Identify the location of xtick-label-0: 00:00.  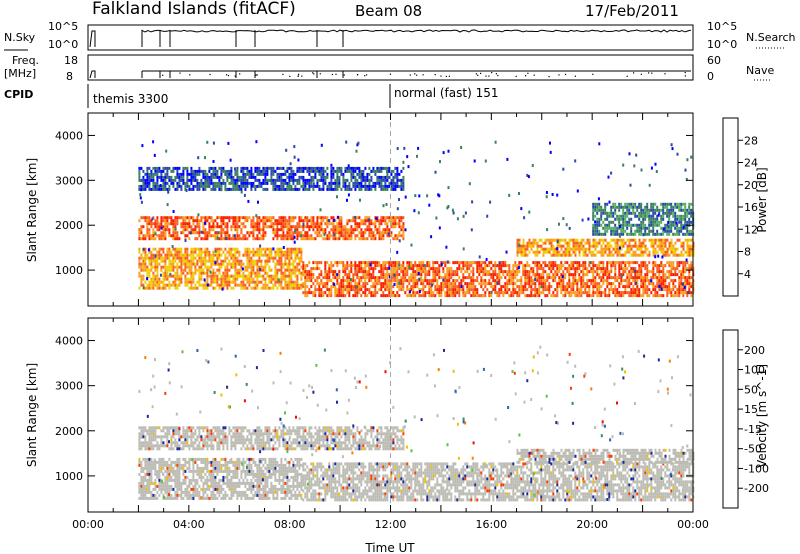
(88, 524).